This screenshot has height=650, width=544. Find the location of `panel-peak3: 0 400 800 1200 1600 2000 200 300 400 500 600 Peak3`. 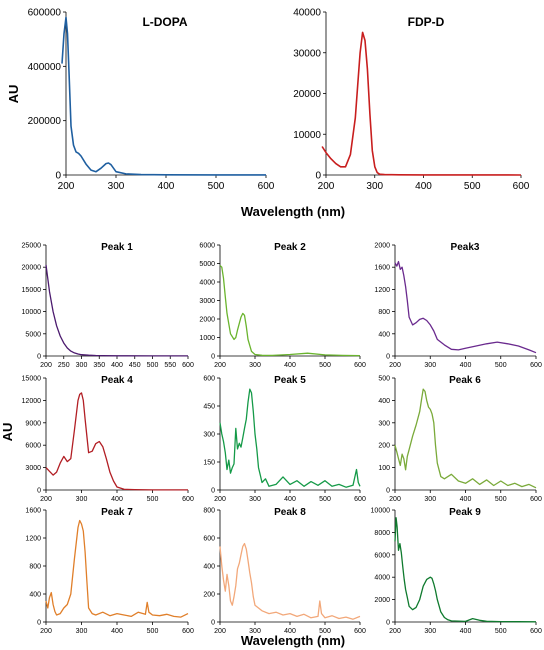

panel-peak3: 0 400 800 1200 1600 2000 200 300 400 500 600 Peak3 is located at coordinates (458, 305).